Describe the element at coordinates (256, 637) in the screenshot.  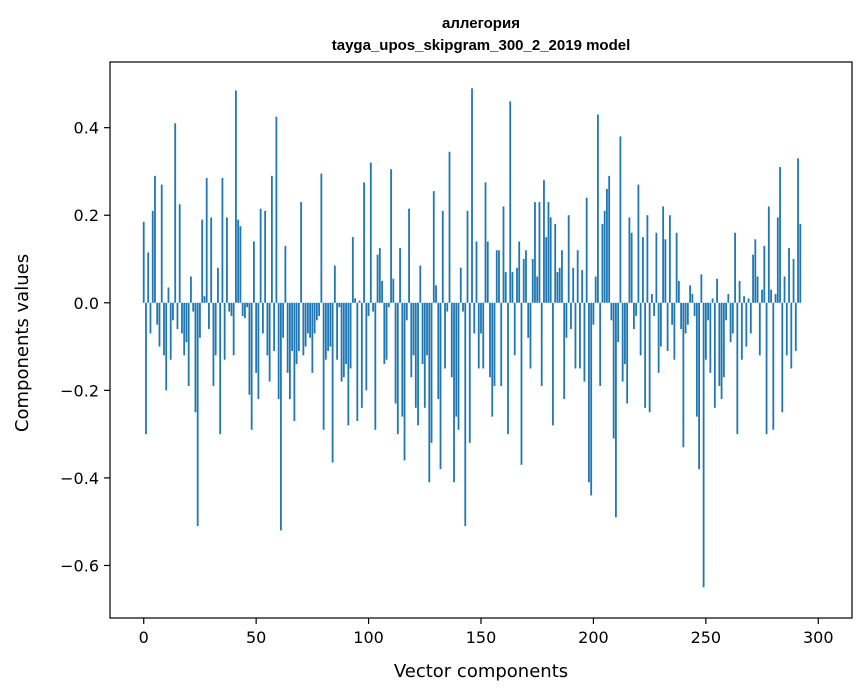
I see `x-tick-label: 50` at that location.